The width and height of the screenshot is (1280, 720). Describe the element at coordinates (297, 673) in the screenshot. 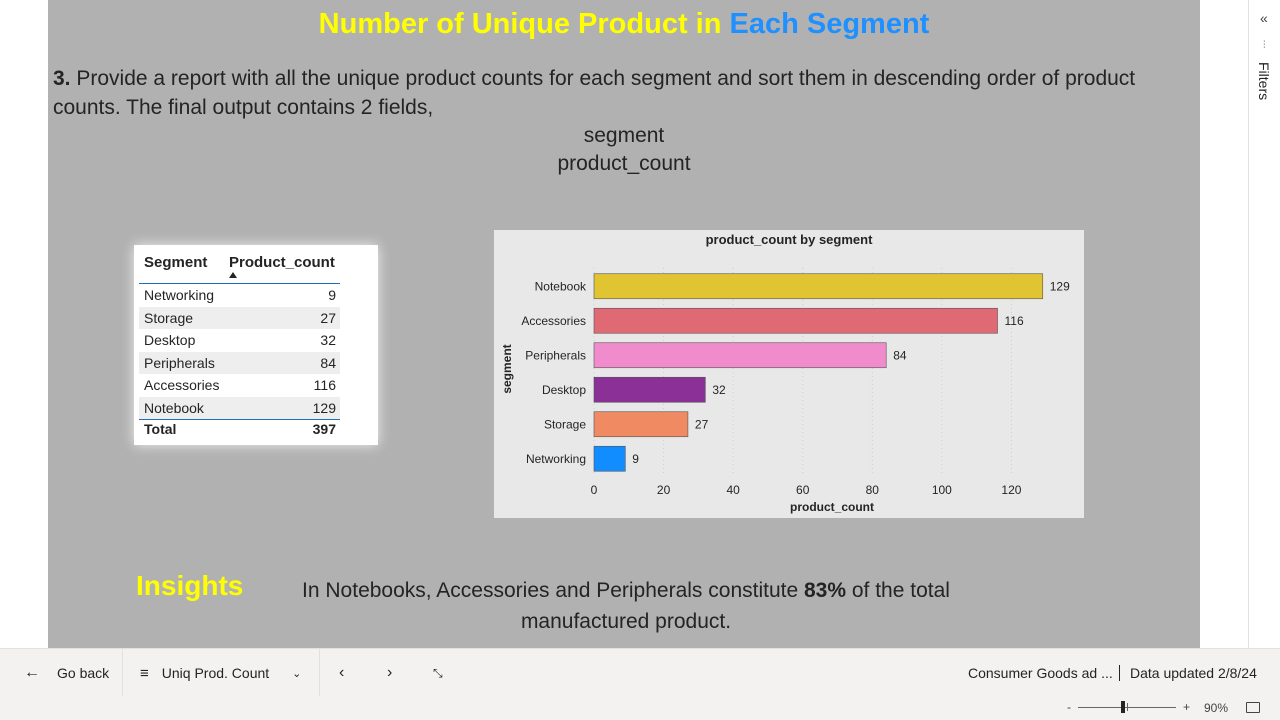

I see `chevron-down-icon: ⌄` at that location.